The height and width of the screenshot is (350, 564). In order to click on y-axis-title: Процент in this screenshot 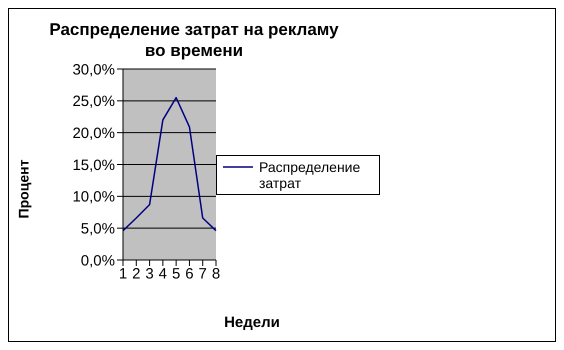, I will do `click(23, 189)`.